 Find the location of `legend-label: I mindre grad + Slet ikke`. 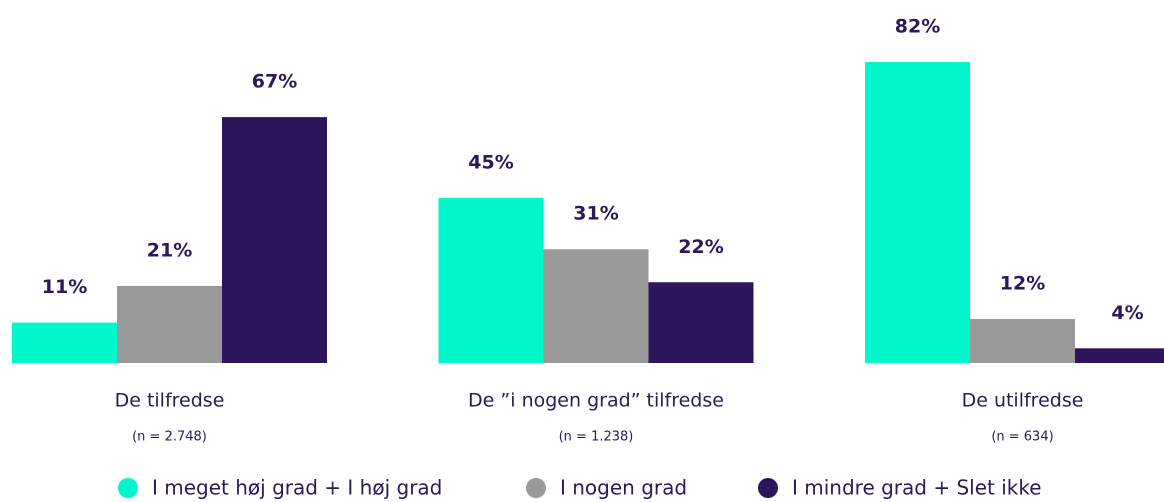

legend-label: I mindre grad + Slet ikke is located at coordinates (917, 488).